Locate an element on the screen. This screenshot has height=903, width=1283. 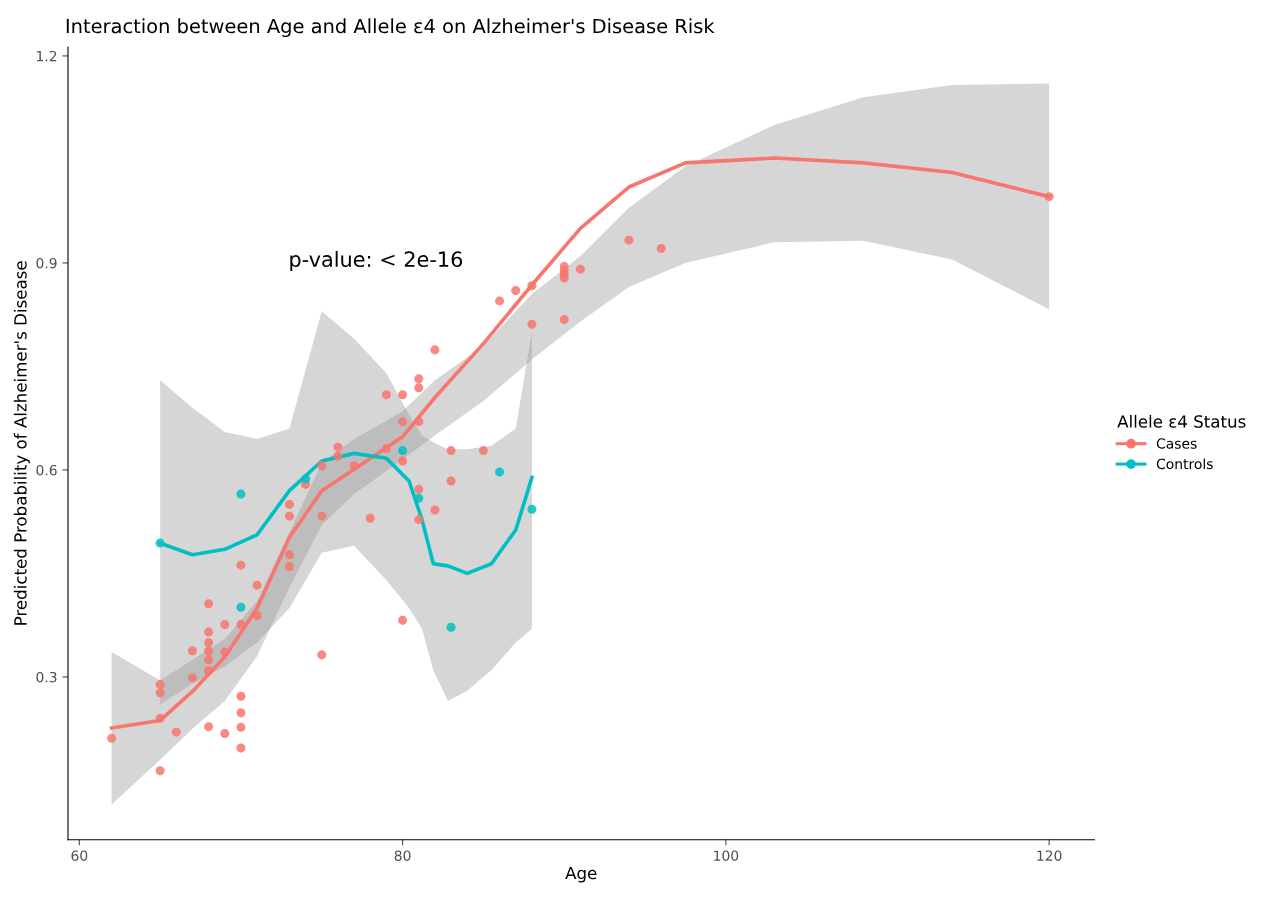
annotation: p-value: < 2e-16 is located at coordinates (376, 261).